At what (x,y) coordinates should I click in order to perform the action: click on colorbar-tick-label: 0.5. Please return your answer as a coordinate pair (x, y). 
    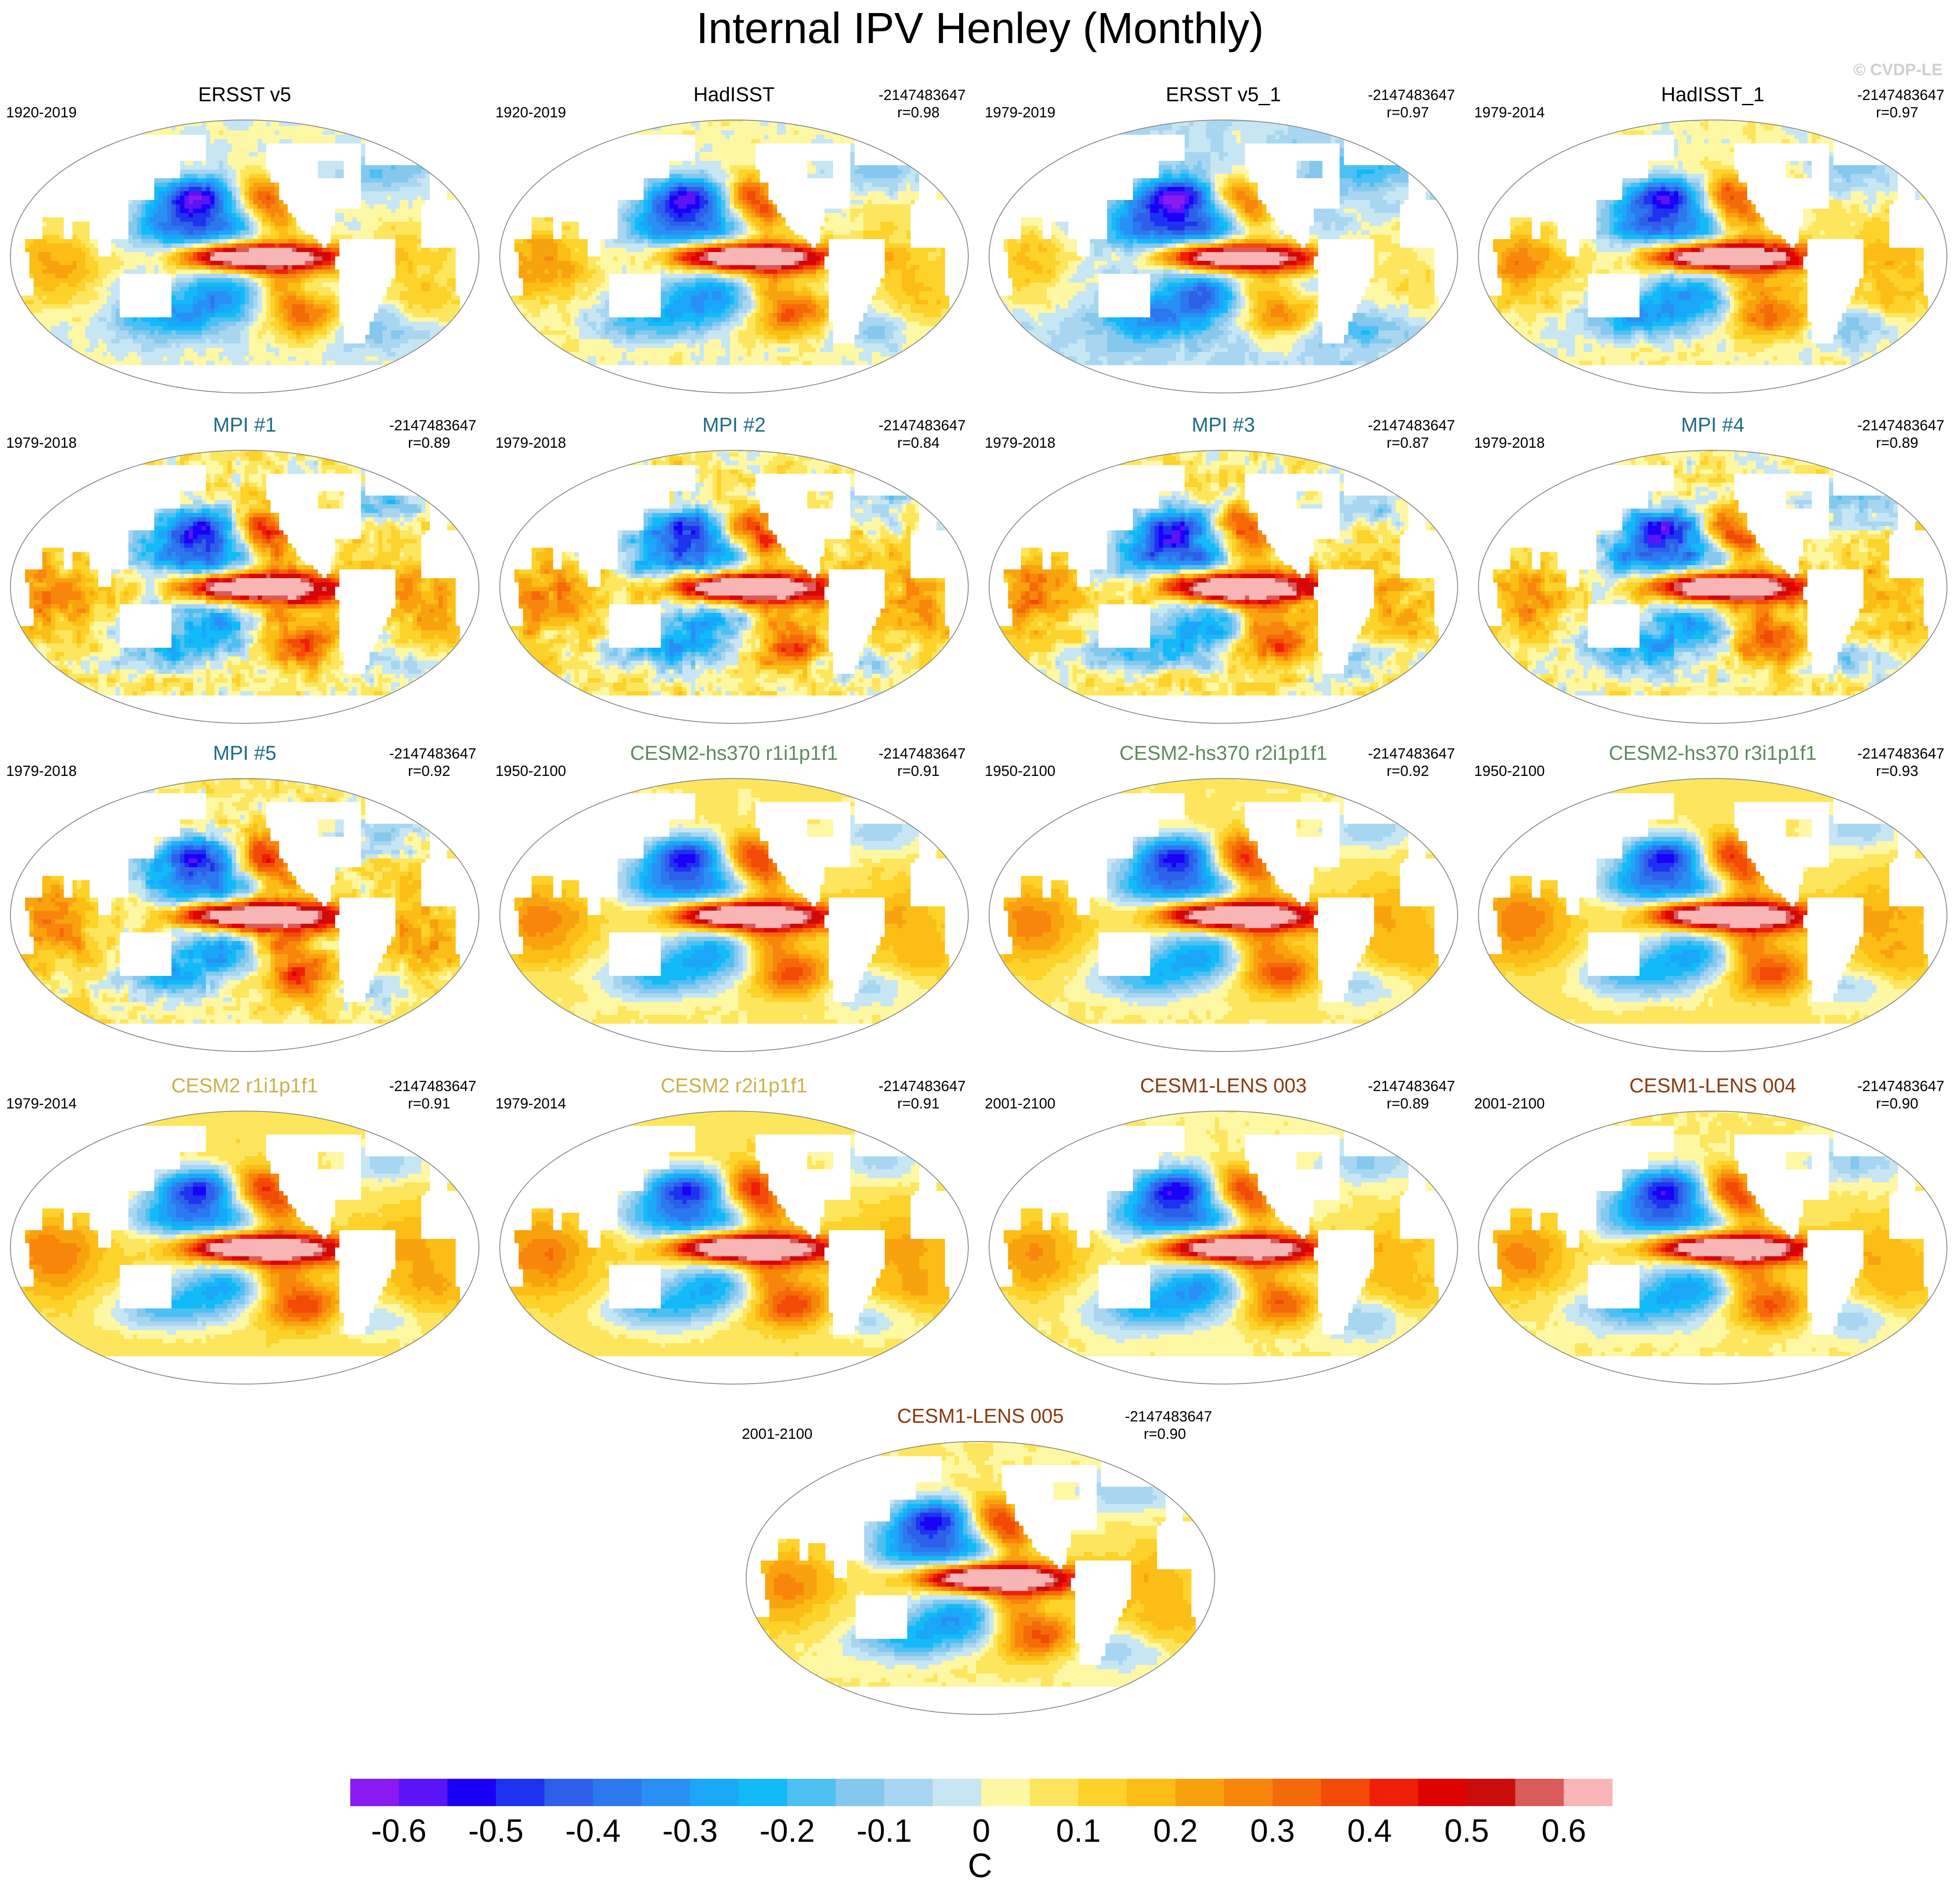
    Looking at the image, I should click on (1466, 1831).